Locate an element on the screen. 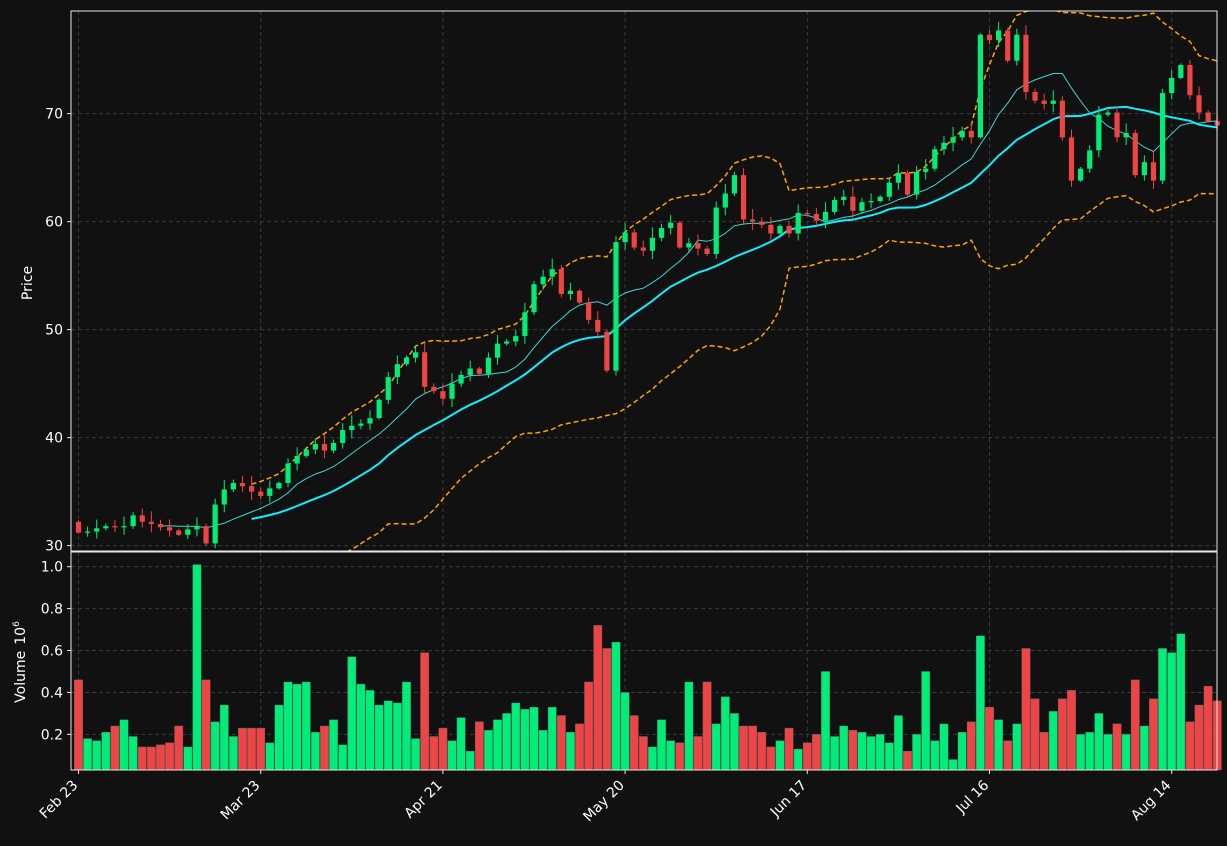 The width and height of the screenshot is (1227, 846). price-tick-label: 60 is located at coordinates (54, 223).